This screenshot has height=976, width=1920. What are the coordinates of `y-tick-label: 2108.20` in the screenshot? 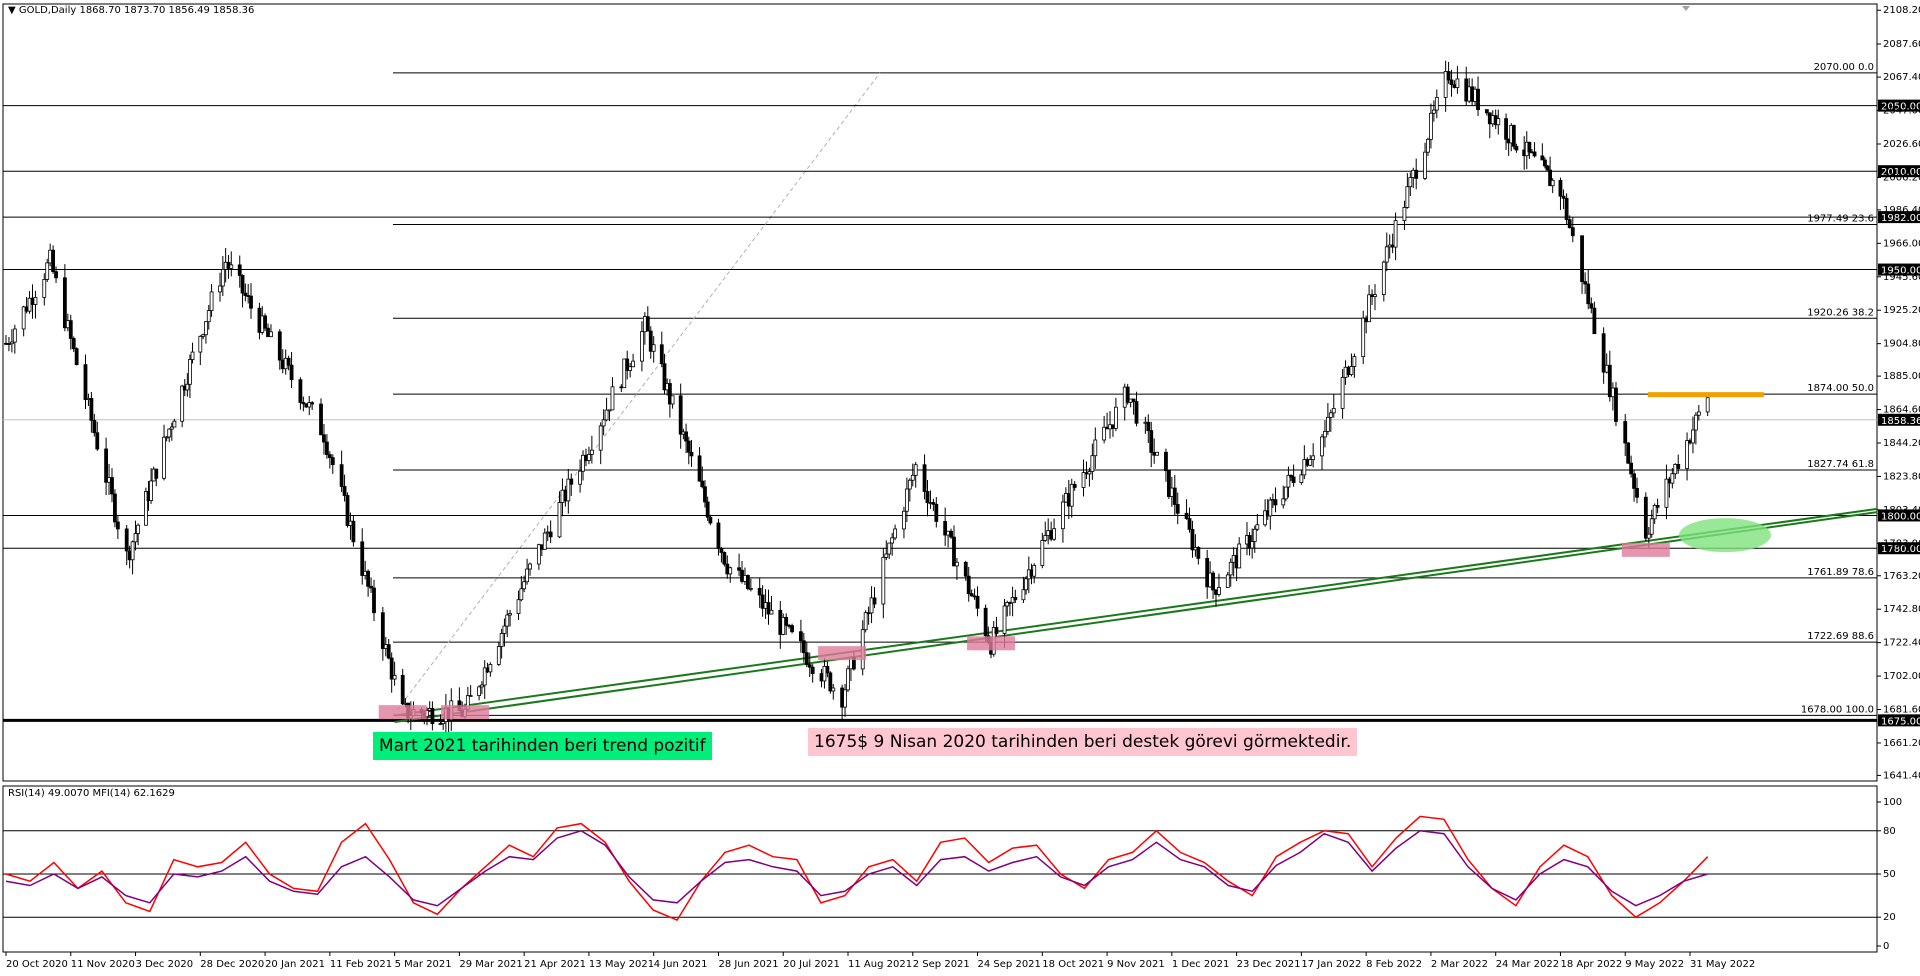 It's located at (1901, 10).